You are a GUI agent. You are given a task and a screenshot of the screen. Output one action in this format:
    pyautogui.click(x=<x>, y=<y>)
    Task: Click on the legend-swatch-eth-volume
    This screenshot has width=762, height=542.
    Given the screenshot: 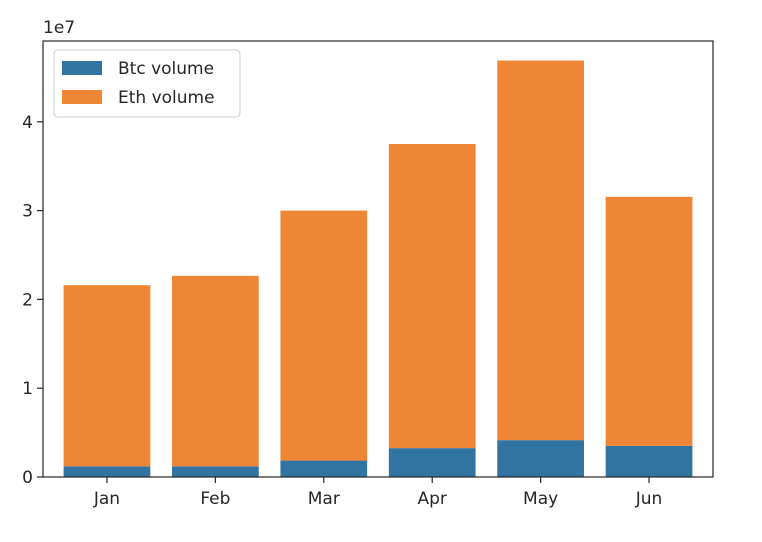 What is the action you would take?
    pyautogui.click(x=82, y=97)
    